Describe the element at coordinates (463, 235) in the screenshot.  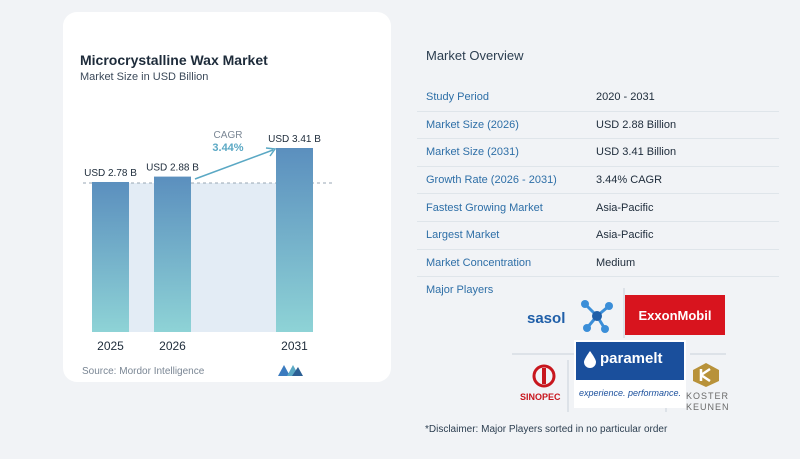
I see `overview-row-key: Largest Market` at that location.